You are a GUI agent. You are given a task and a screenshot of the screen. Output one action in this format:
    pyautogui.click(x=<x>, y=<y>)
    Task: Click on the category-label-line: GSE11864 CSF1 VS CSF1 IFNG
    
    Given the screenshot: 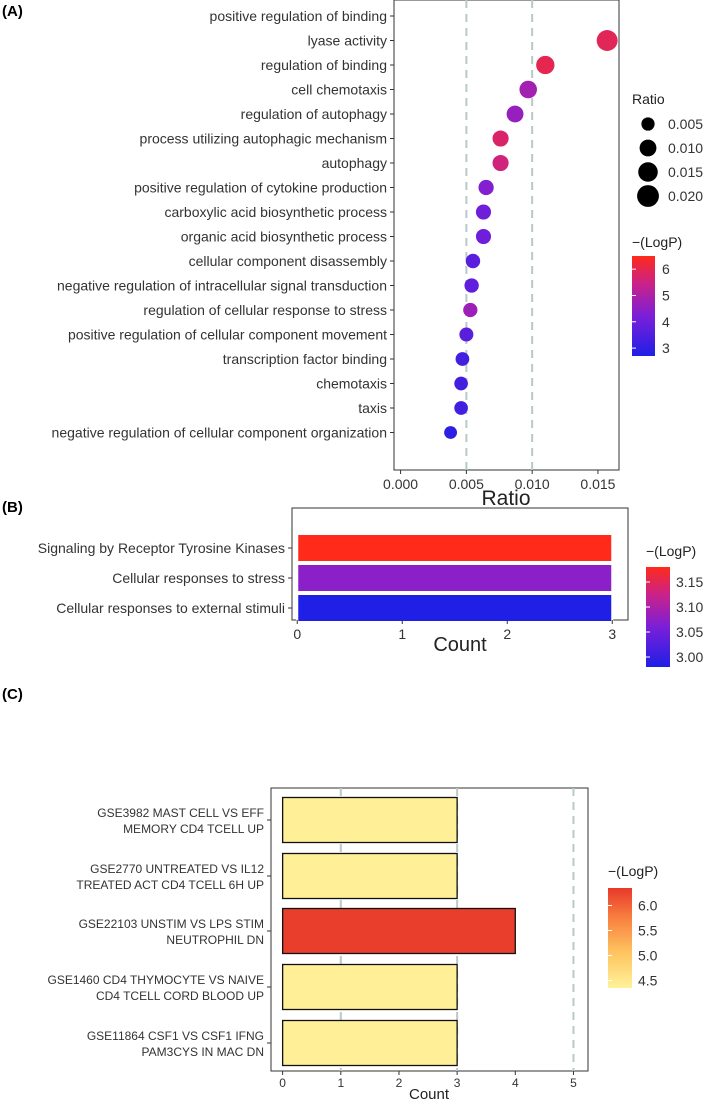 What is the action you would take?
    pyautogui.click(x=175, y=1036)
    